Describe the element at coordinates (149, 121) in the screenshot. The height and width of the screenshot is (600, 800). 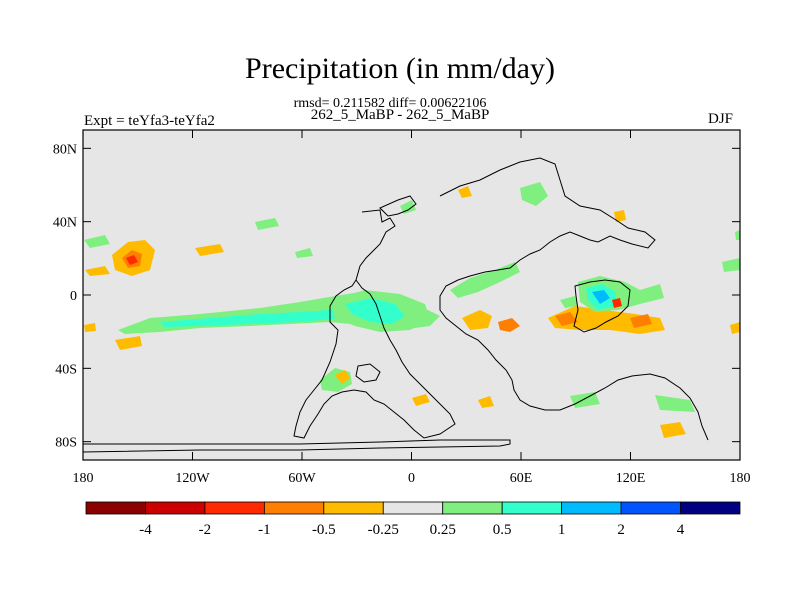
I see `experiment-label: Expt = teYfa3-teYfa2` at that location.